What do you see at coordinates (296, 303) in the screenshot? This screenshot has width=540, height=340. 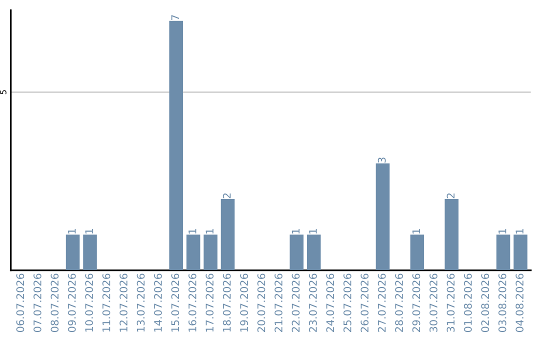 I see `x-tick-label: 22.07.2026` at bounding box center [296, 303].